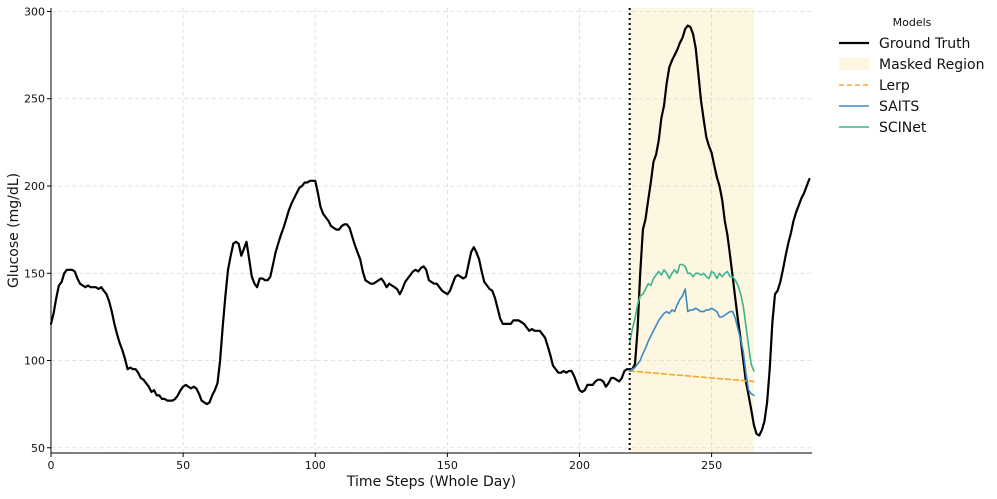  Describe the element at coordinates (34, 99) in the screenshot. I see `y-tick-label: 250` at that location.